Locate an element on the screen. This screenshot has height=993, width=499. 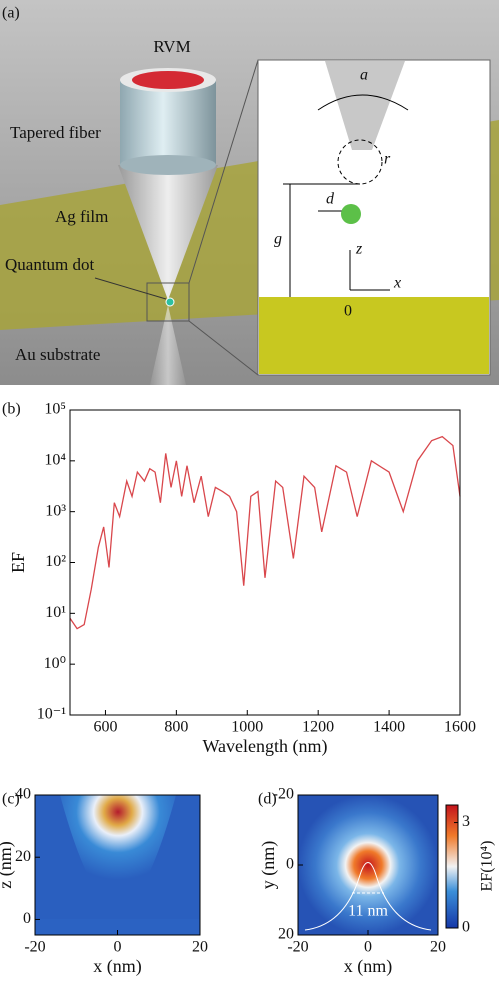
zoom-box is located at coordinates (168, 302).